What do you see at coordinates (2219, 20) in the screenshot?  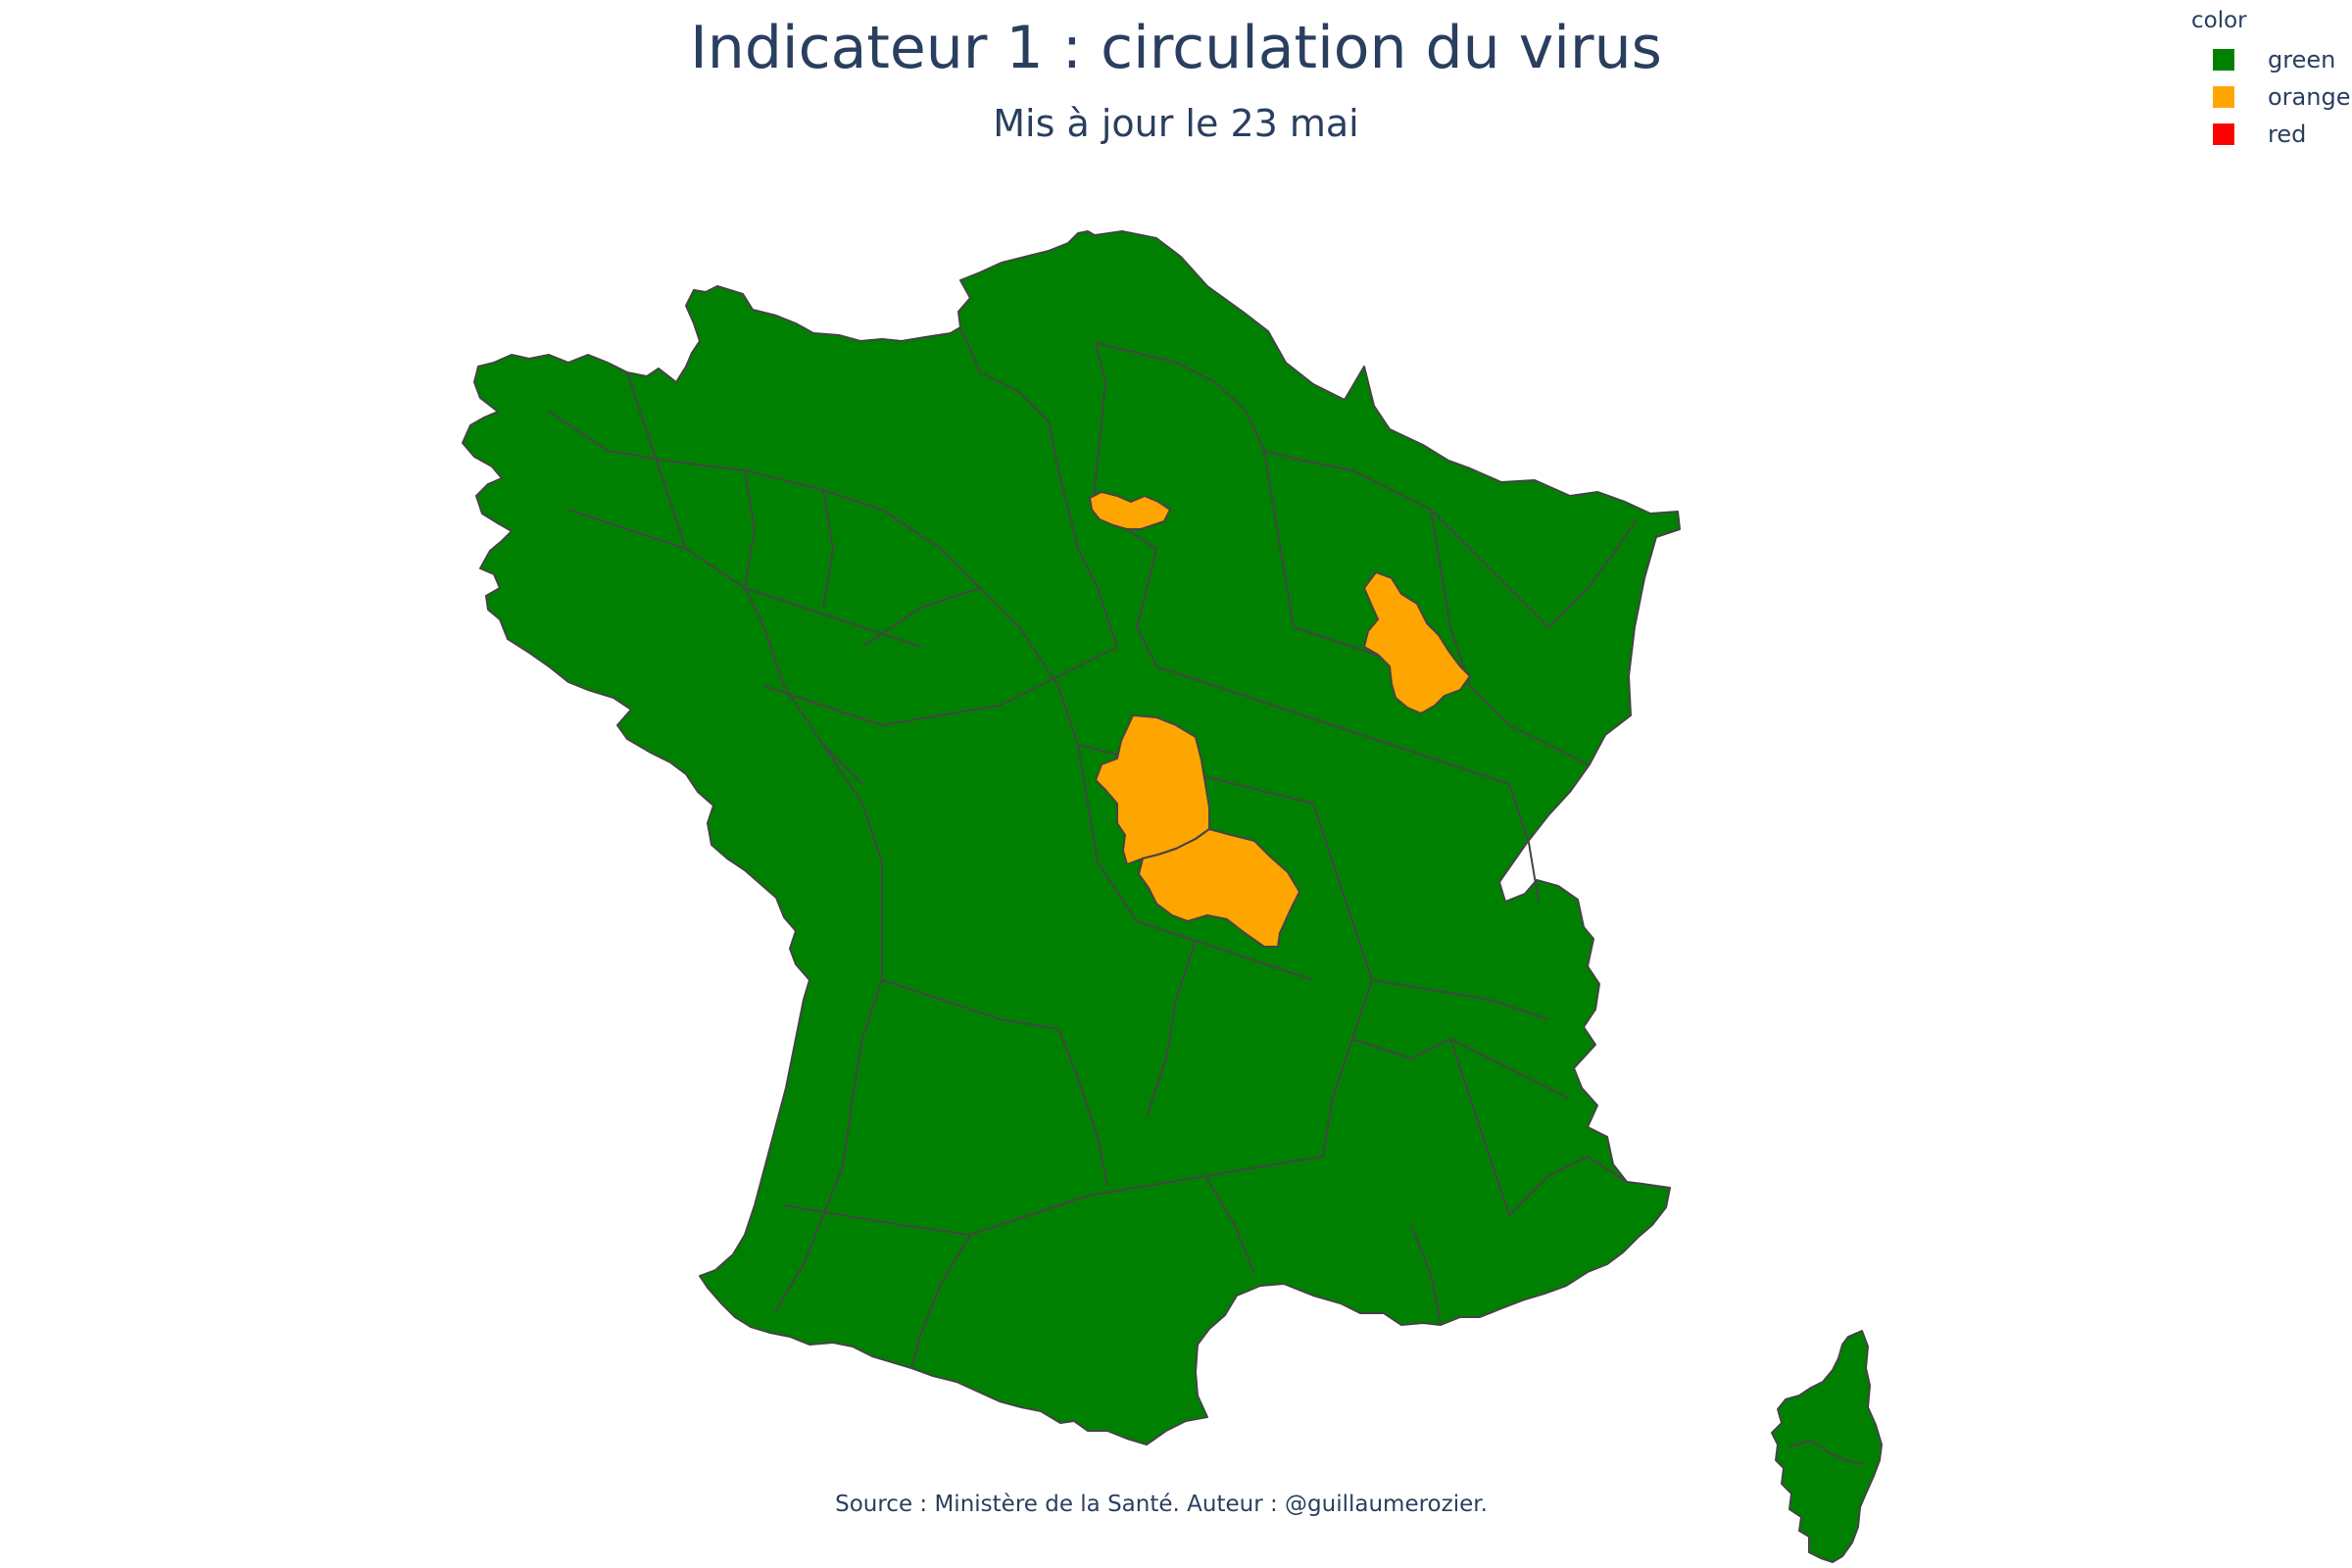 I see `legend-title: color` at bounding box center [2219, 20].